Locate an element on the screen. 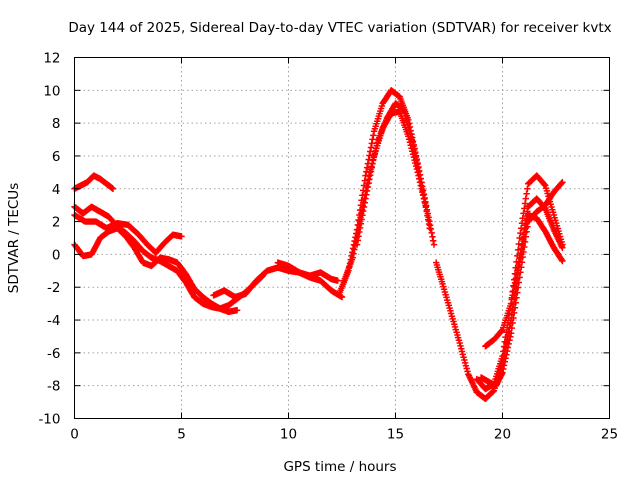  y-tick-label: 10 is located at coordinates (51, 91).